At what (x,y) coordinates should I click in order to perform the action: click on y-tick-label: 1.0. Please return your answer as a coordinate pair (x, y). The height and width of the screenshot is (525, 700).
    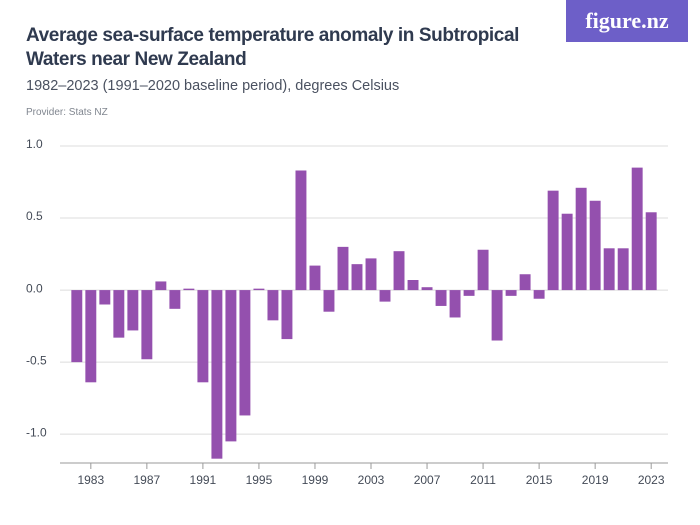
    Looking at the image, I should click on (34, 144).